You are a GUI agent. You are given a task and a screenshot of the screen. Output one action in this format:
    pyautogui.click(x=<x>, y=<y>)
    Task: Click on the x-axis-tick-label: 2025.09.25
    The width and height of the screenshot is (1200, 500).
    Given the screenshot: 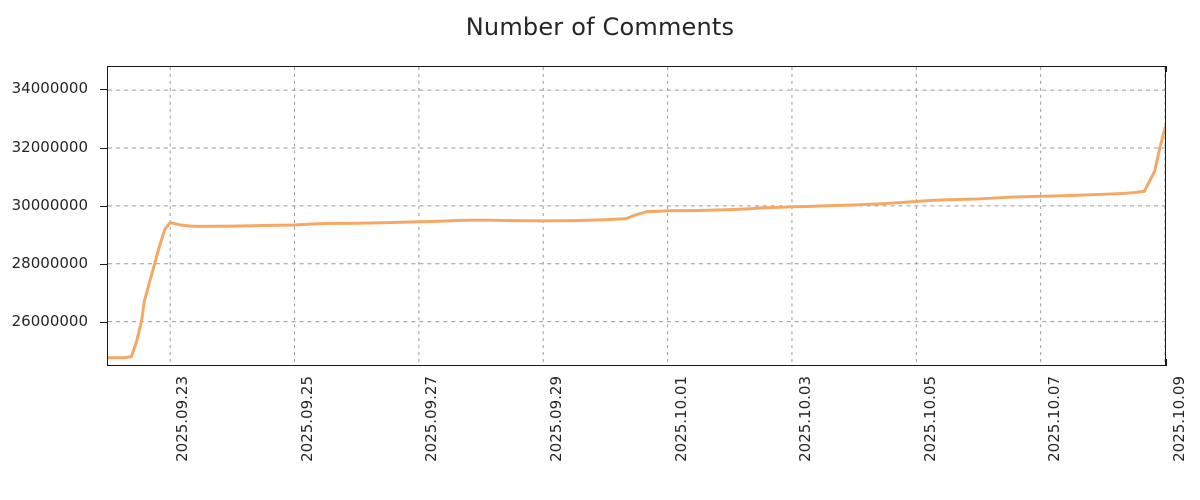 What is the action you would take?
    pyautogui.click(x=306, y=419)
    